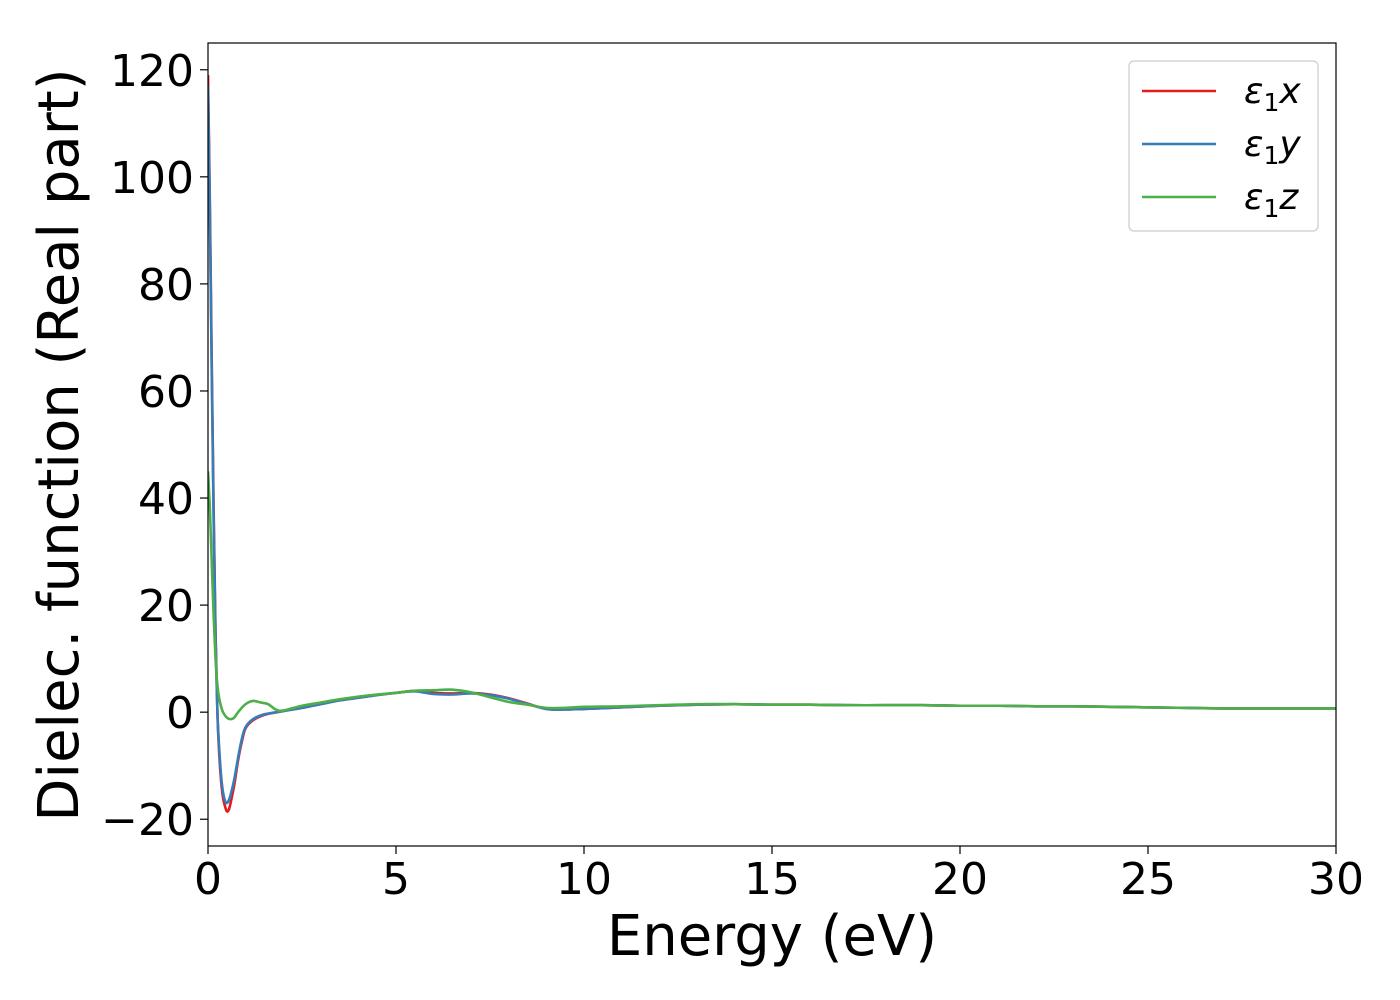 This screenshot has width=1400, height=1000. Describe the element at coordinates (154, 446) in the screenshot. I see `y-axis-ticks: −20 0 20 40 60 80 100 120` at that location.